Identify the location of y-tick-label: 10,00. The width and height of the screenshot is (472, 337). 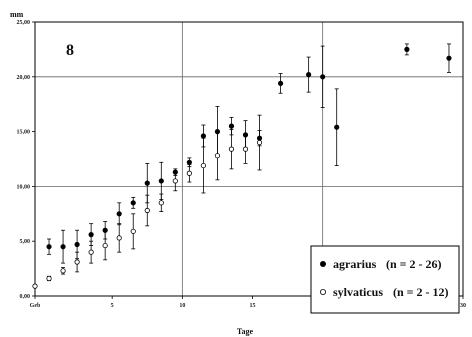
(24, 187).